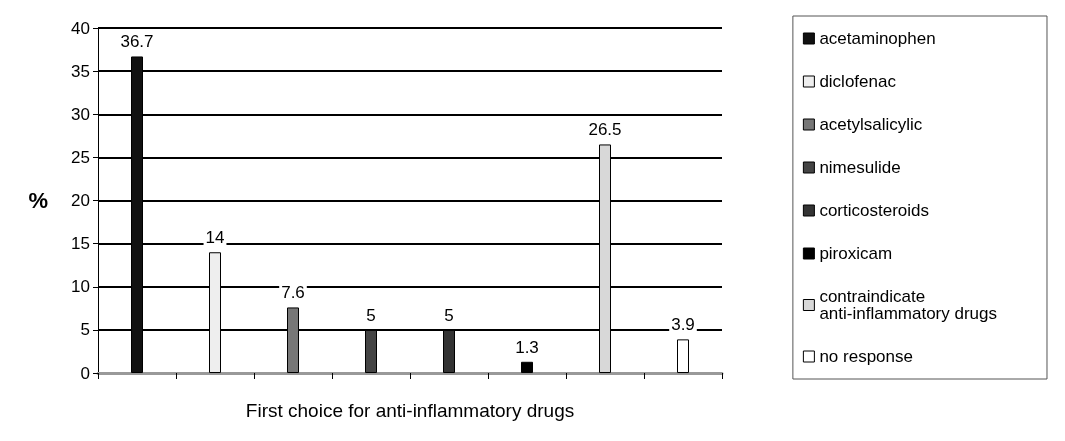  What do you see at coordinates (874, 210) in the screenshot?
I see `legend-label: corticosteroids` at bounding box center [874, 210].